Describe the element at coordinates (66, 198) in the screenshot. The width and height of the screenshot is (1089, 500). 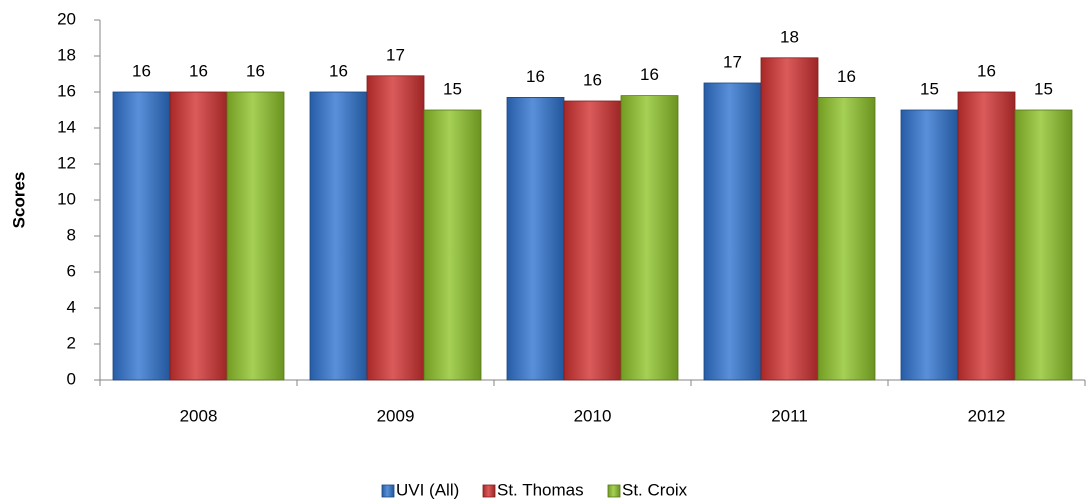
I see `y-tick-label: 10` at that location.